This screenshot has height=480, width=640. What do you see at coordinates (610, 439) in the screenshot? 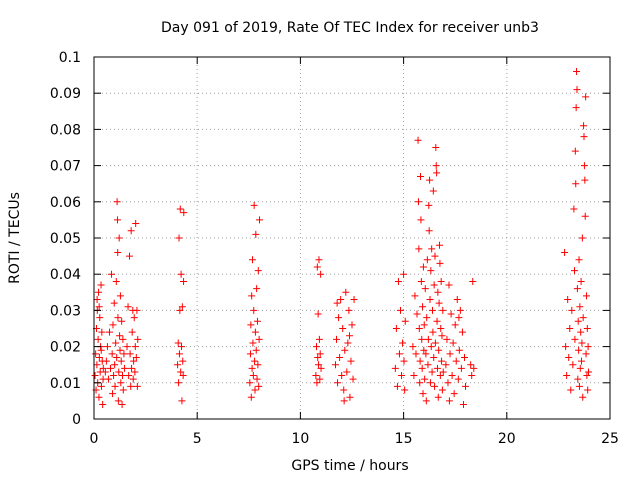
I see `x-tick-label: 25` at bounding box center [610, 439].